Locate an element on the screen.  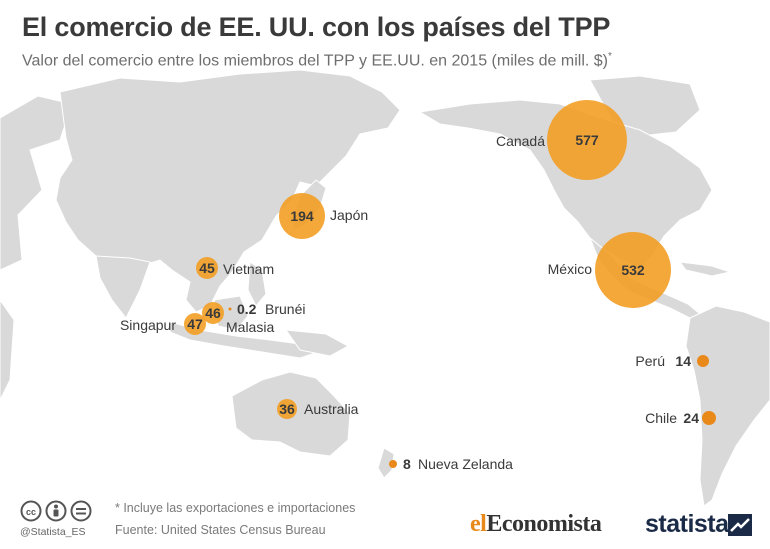
bubble-malasia is located at coordinates (213, 313).